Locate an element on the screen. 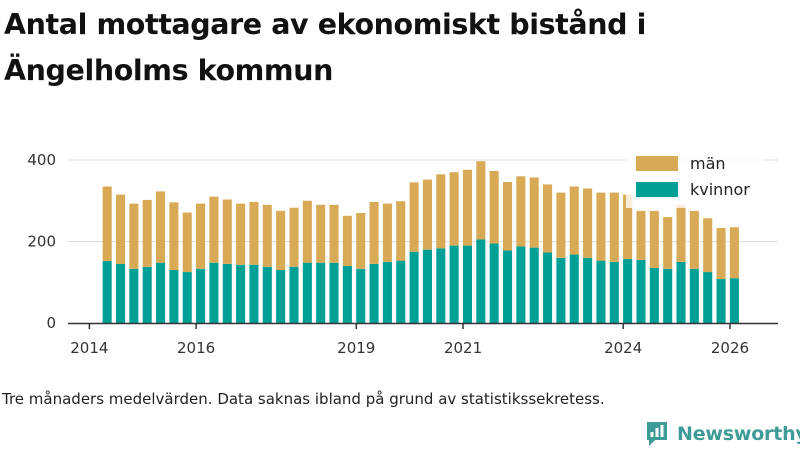  legend: män kvinnor is located at coordinates (695, 179).